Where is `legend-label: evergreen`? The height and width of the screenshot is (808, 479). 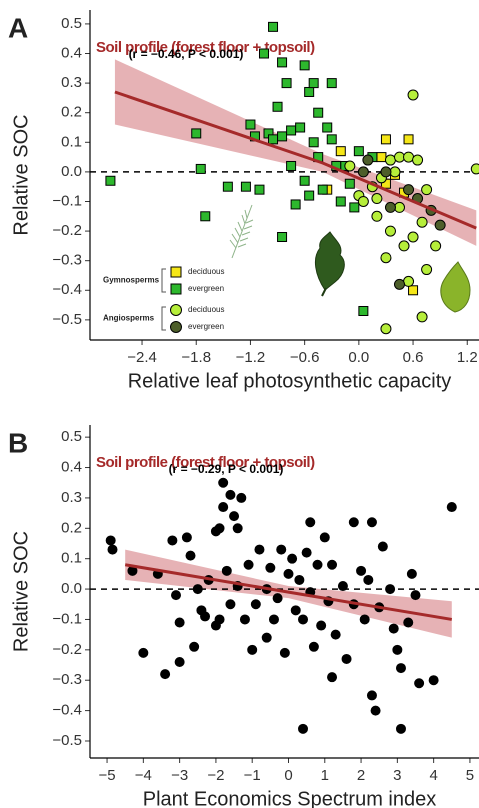 legend-label: evergreen is located at coordinates (206, 326).